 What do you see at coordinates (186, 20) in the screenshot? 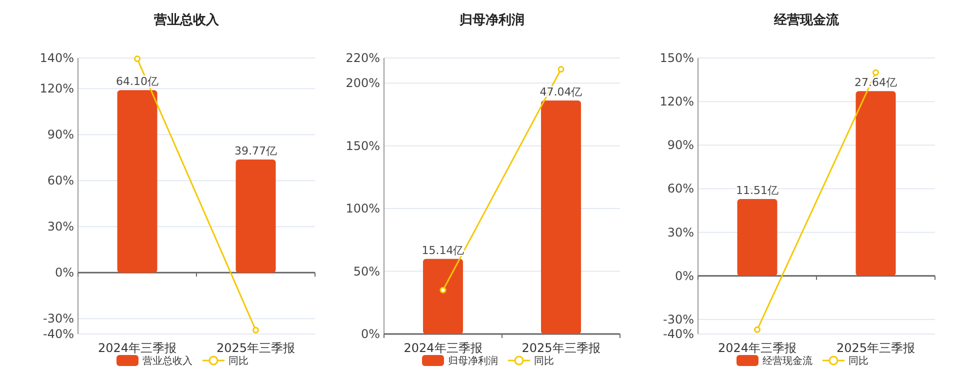
I see `chart-title: 营业总收入` at bounding box center [186, 20].